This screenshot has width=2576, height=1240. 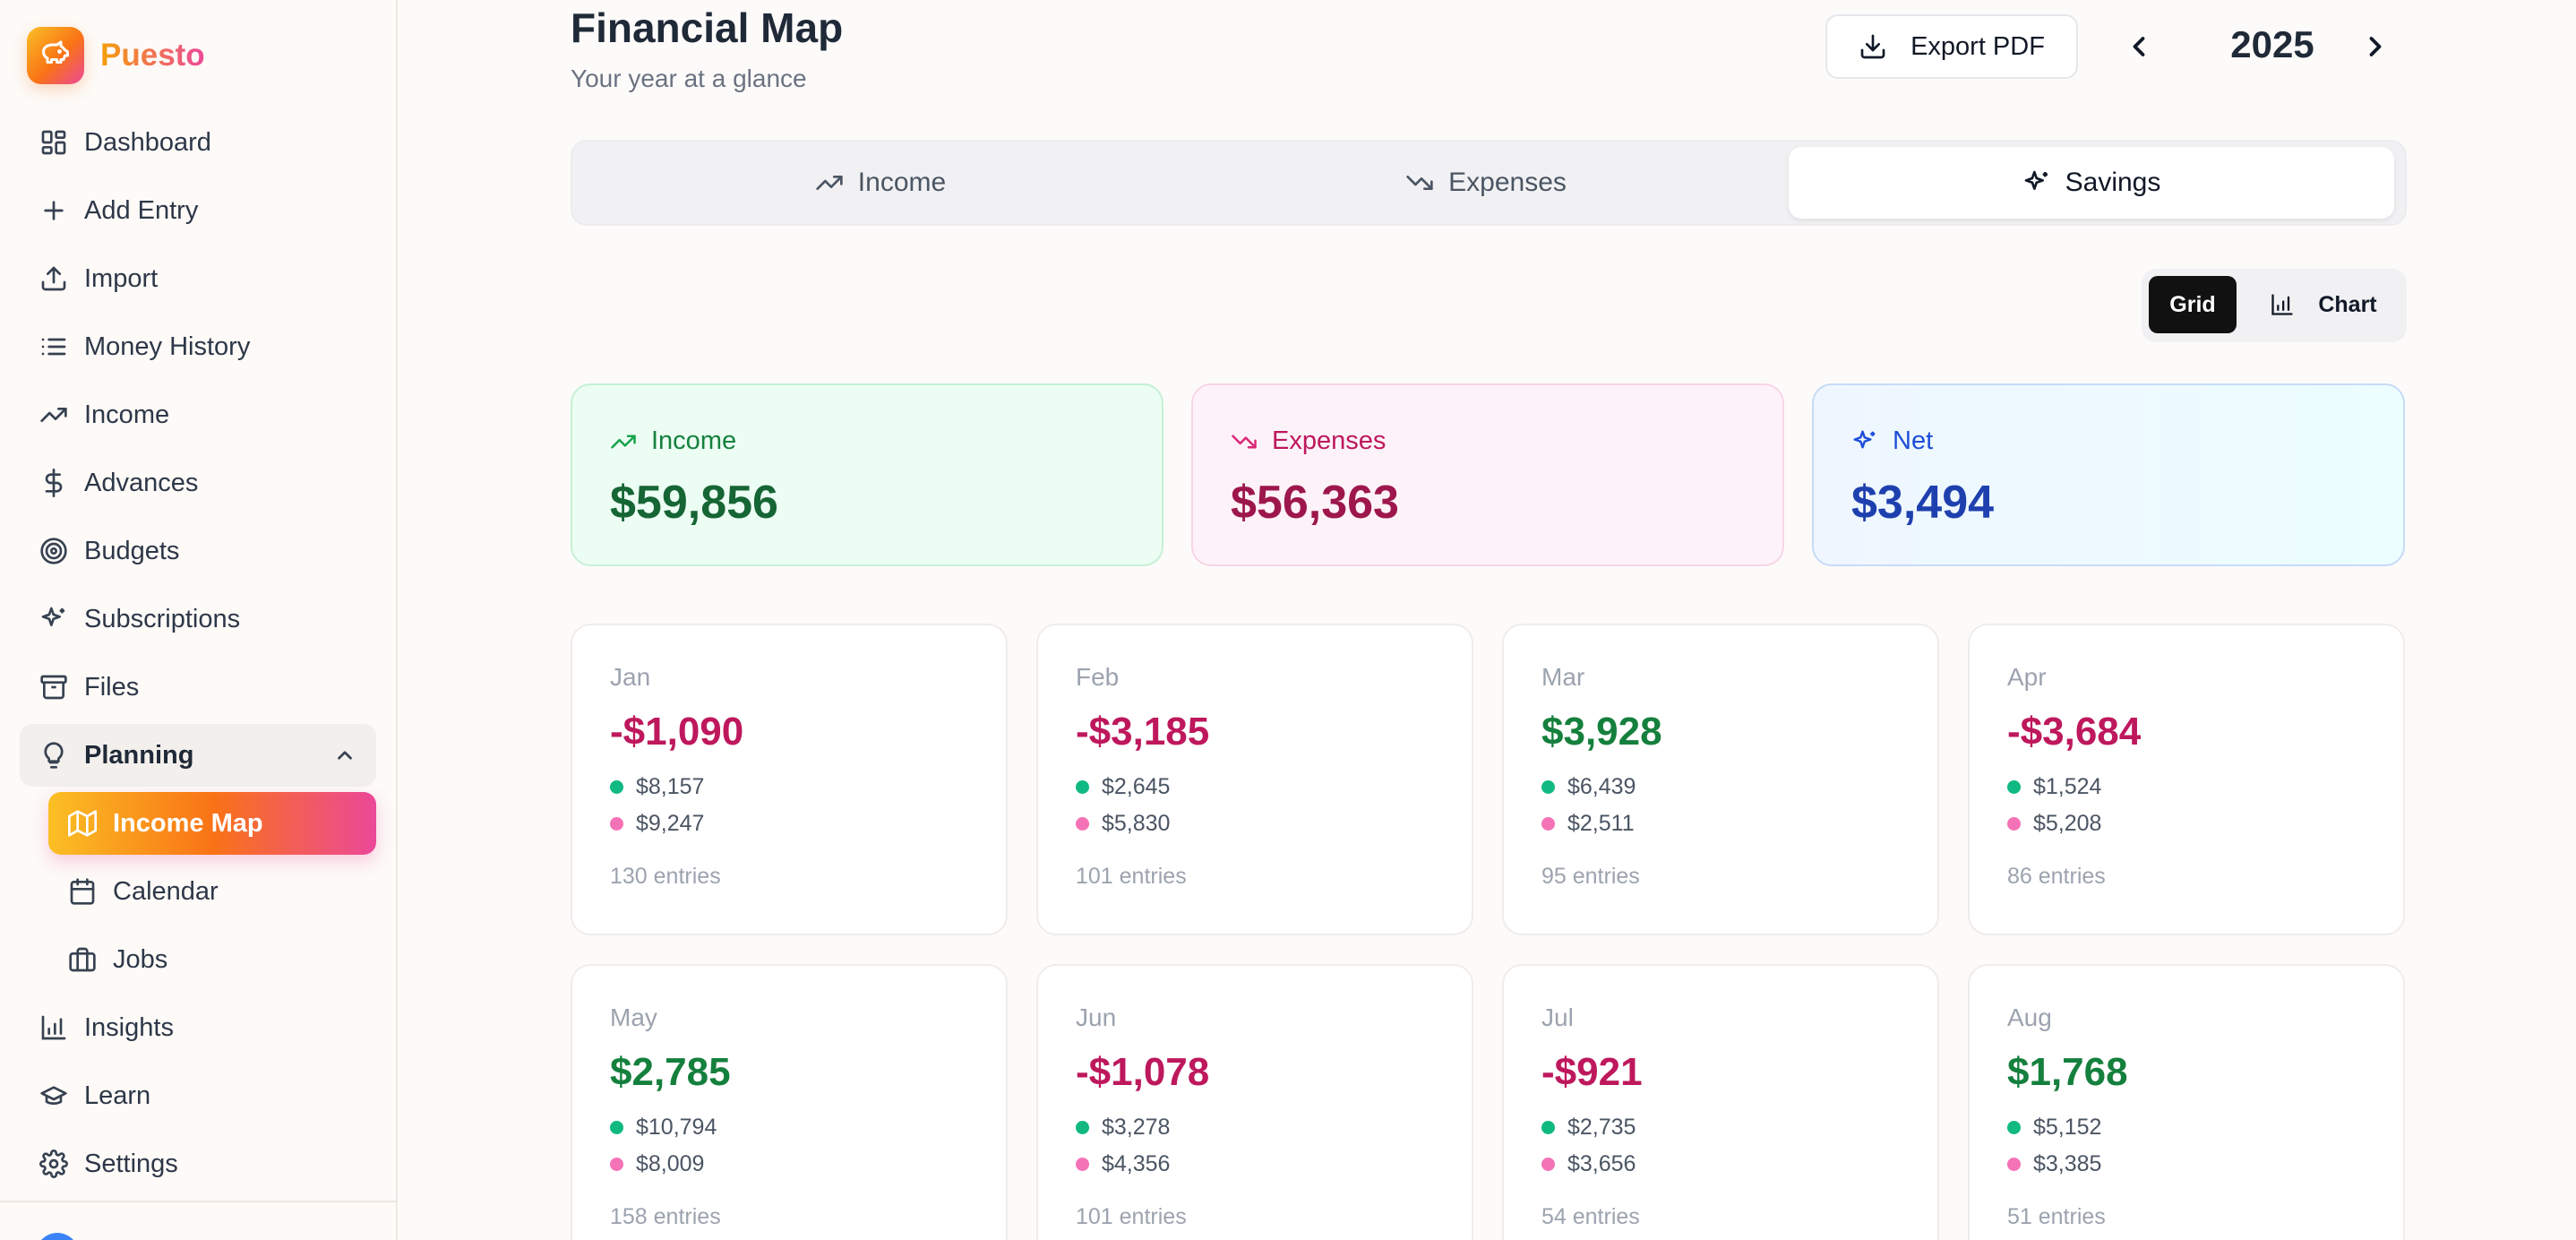 What do you see at coordinates (212, 824) in the screenshot?
I see `sidebar-item-income-map: Income Map` at bounding box center [212, 824].